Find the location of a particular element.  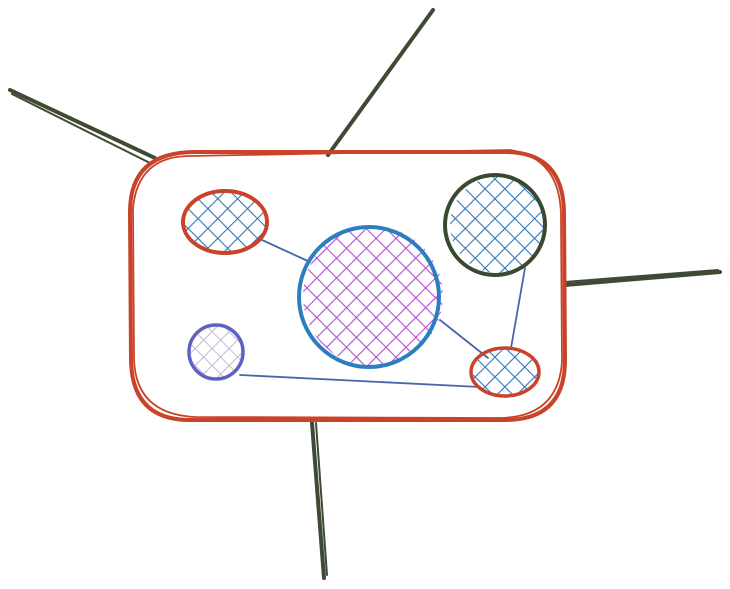

node-top-left-fill is located at coordinates (226, 222).